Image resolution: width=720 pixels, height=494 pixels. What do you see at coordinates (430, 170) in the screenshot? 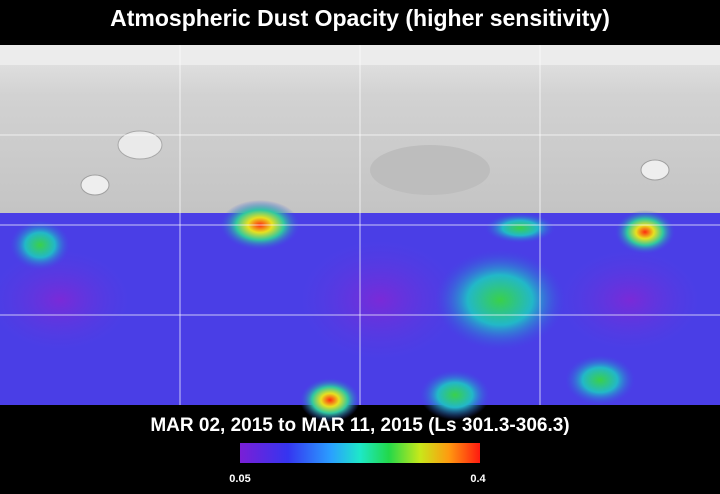
I see `highland` at bounding box center [430, 170].